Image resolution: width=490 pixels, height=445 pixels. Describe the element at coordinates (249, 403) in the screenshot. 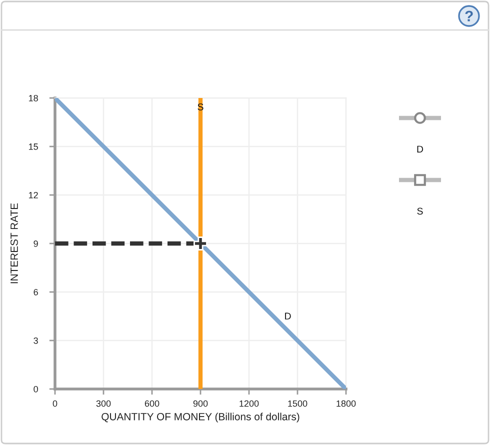

I see `x-tick-label: 1200` at that location.